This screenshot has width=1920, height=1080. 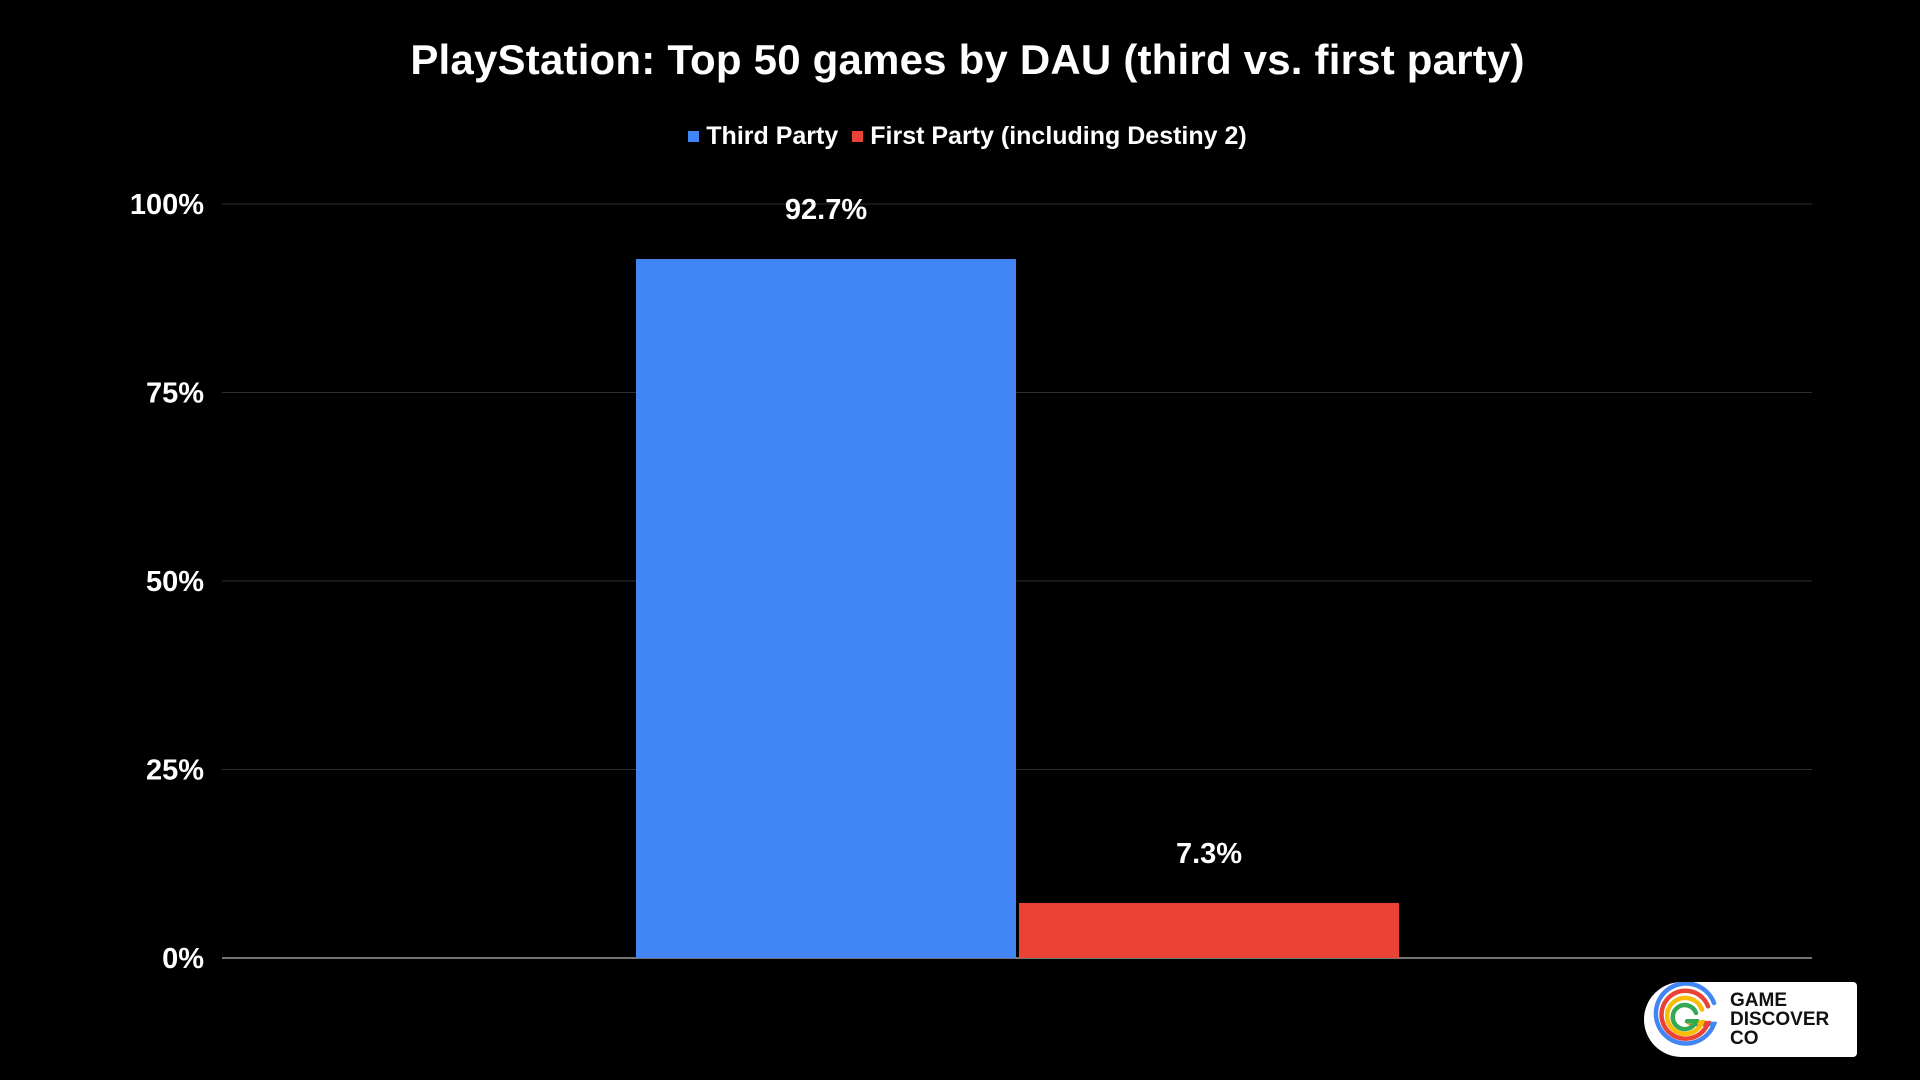 I want to click on y-tick-label: 100%, so click(x=167, y=205).